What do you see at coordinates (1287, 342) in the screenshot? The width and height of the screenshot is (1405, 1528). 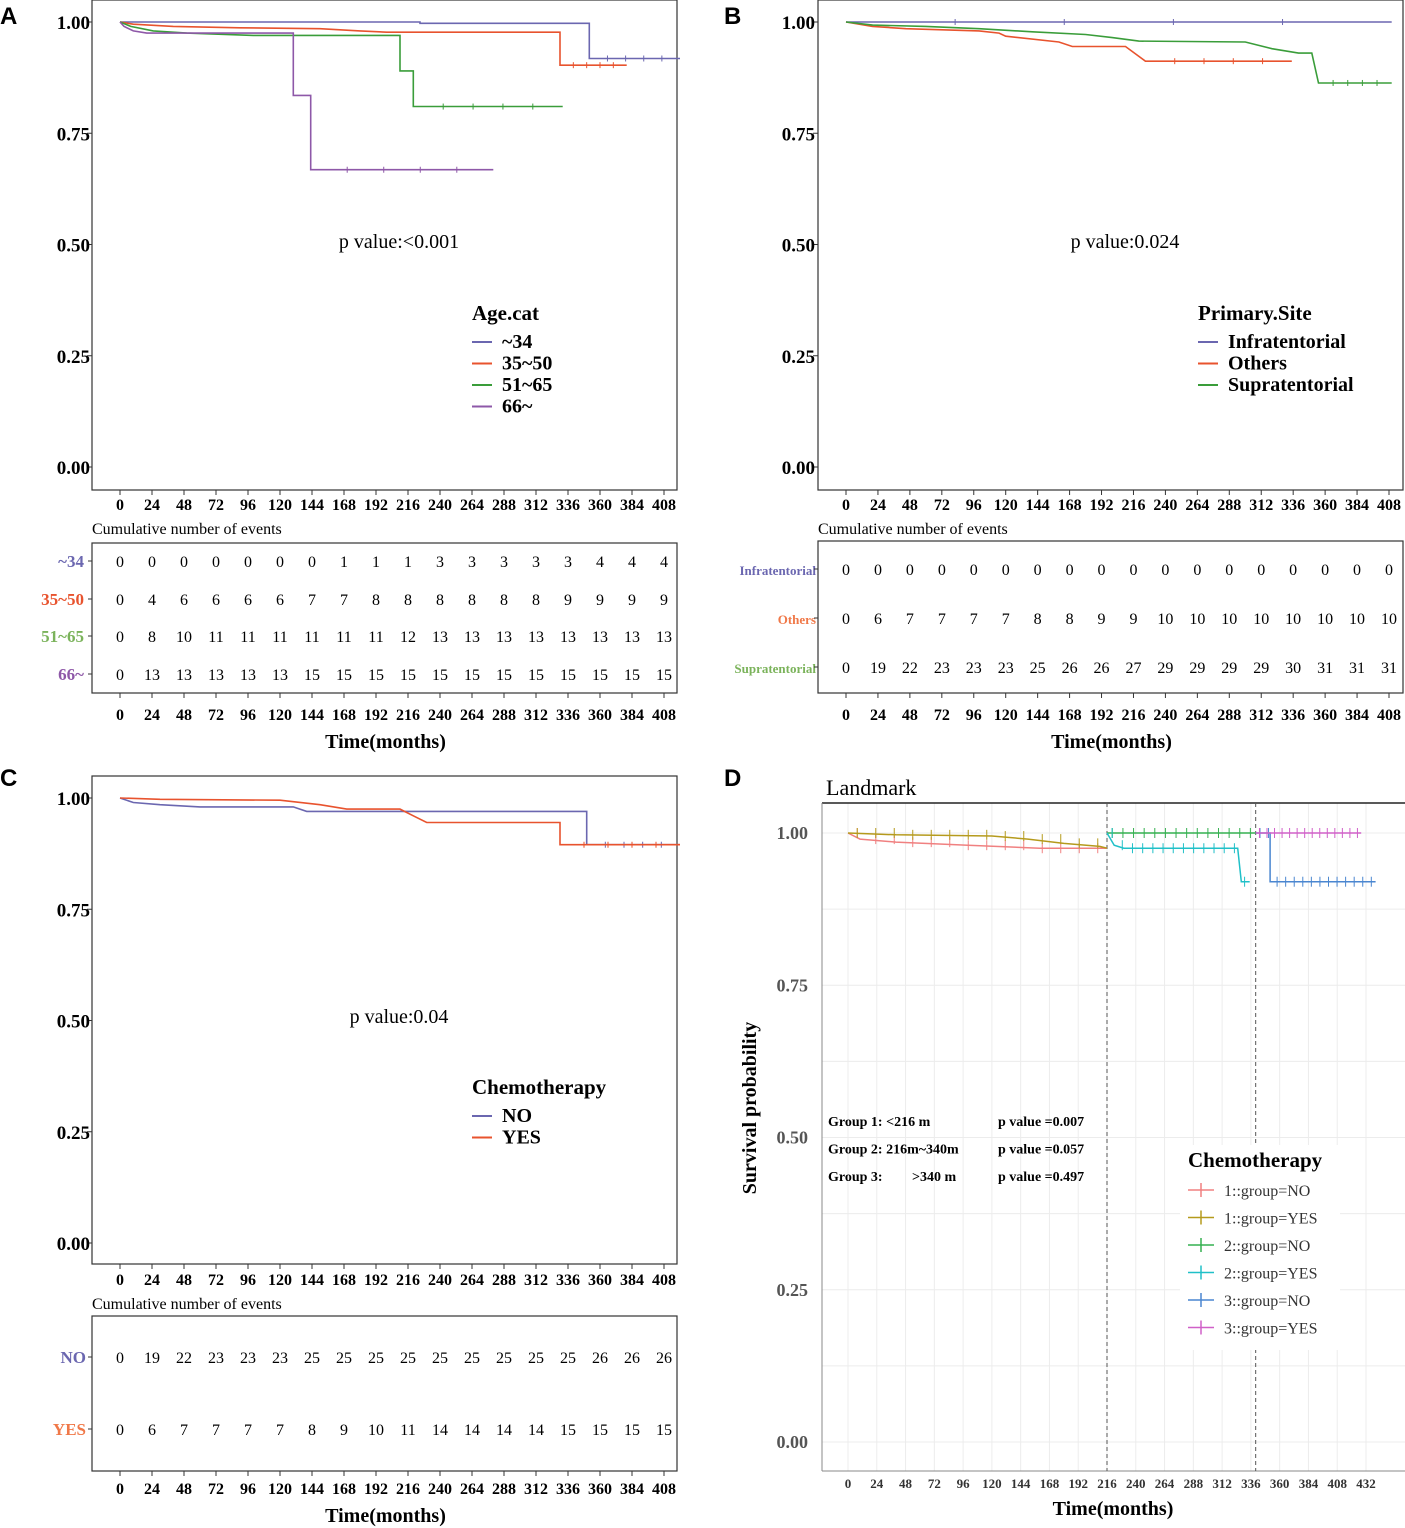 I see `legend-label: Infratentorial` at bounding box center [1287, 342].